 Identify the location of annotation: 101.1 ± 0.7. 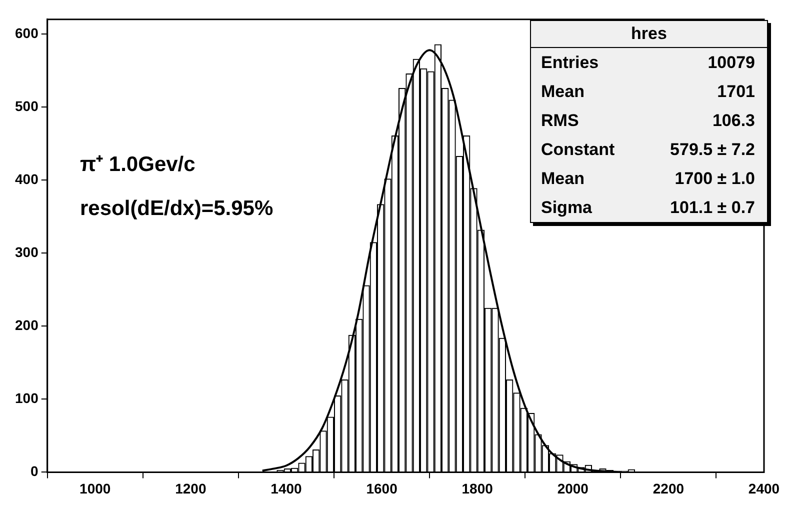
(712, 208).